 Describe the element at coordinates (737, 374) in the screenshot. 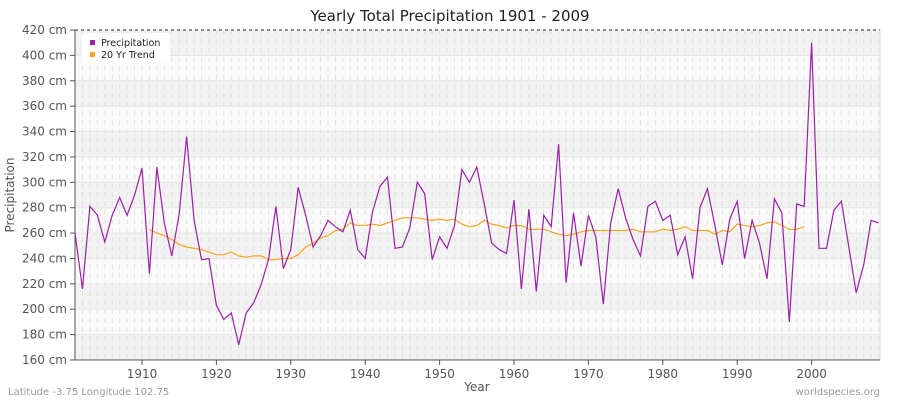

I see `x-tick-label: 1990` at that location.